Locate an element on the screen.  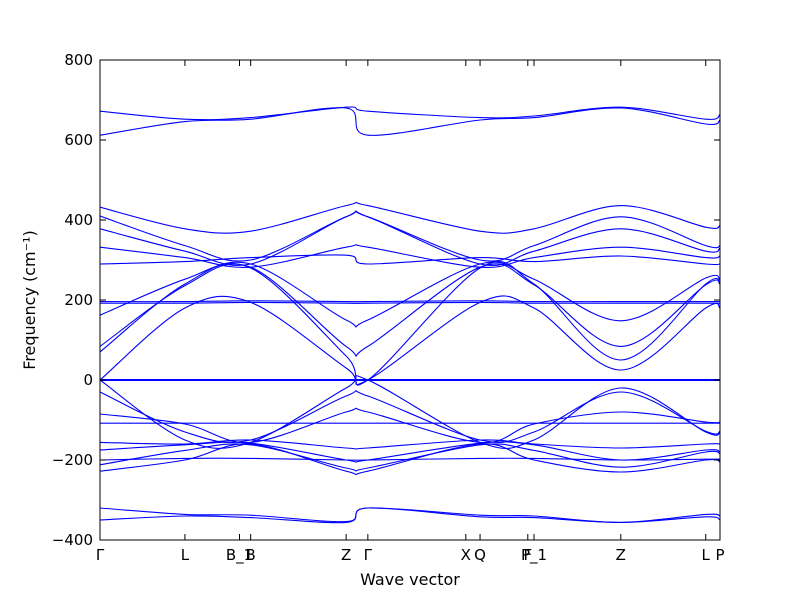
y-tick-label: 200 is located at coordinates (78, 300).